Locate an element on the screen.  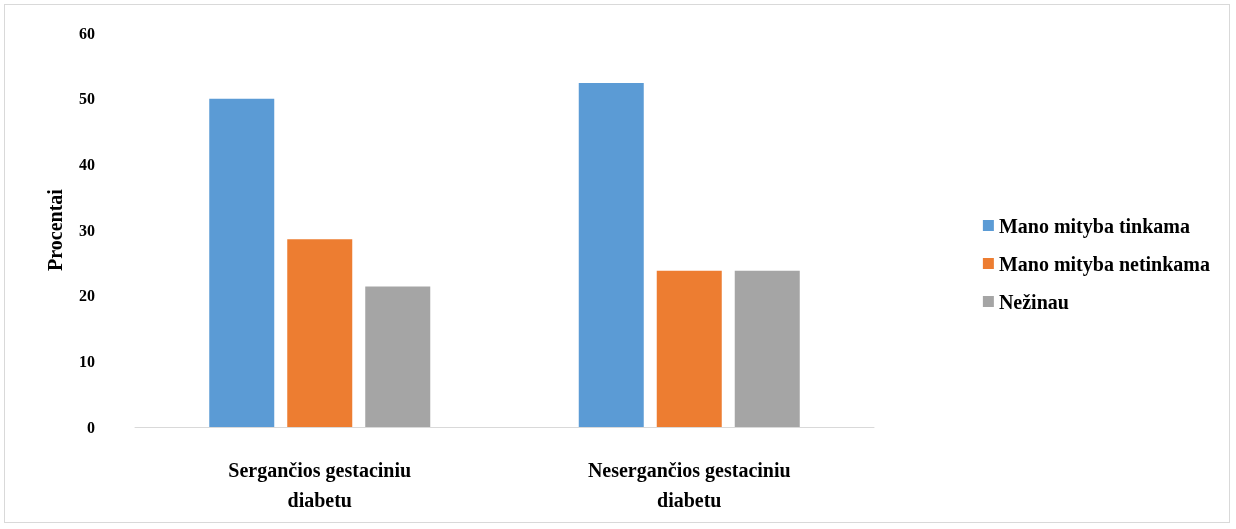
legend-label: Nežinau is located at coordinates (1033, 301).